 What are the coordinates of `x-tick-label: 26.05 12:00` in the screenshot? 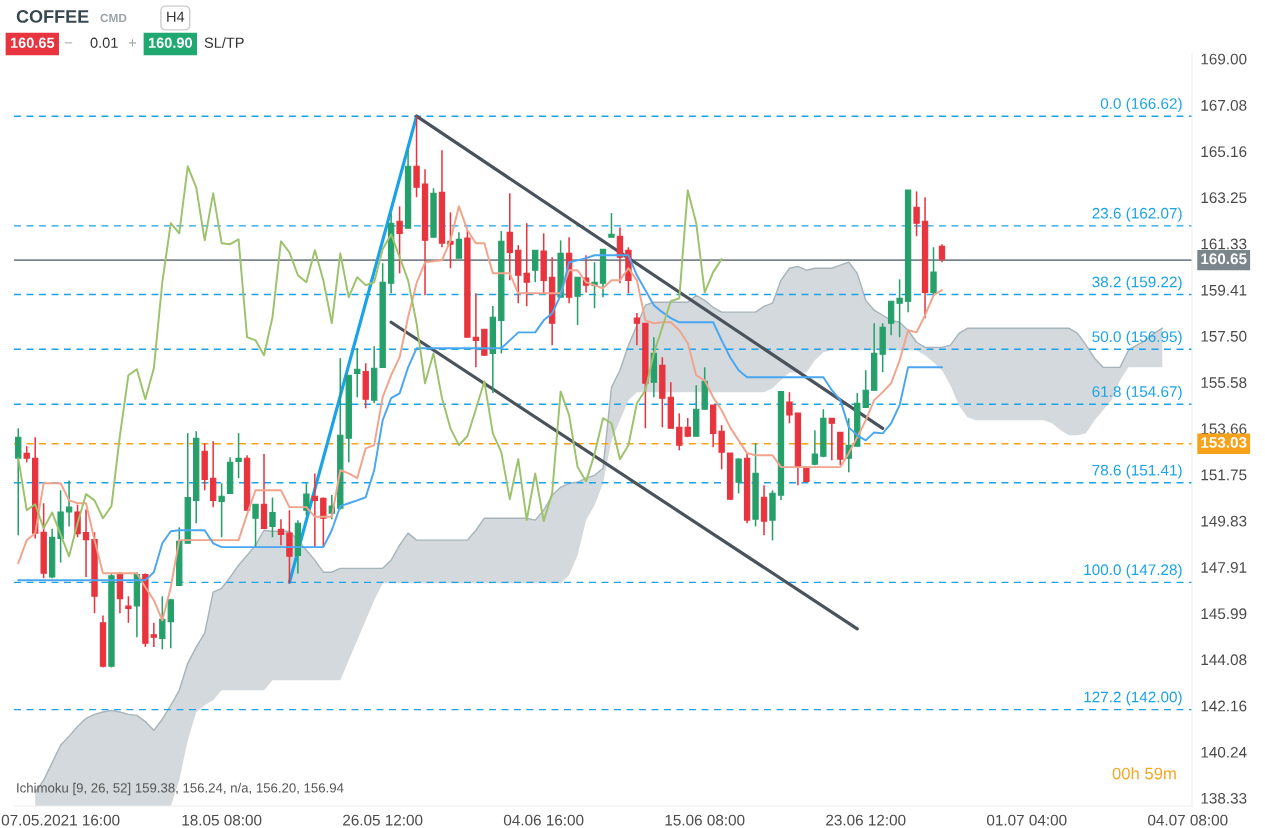 It's located at (383, 820).